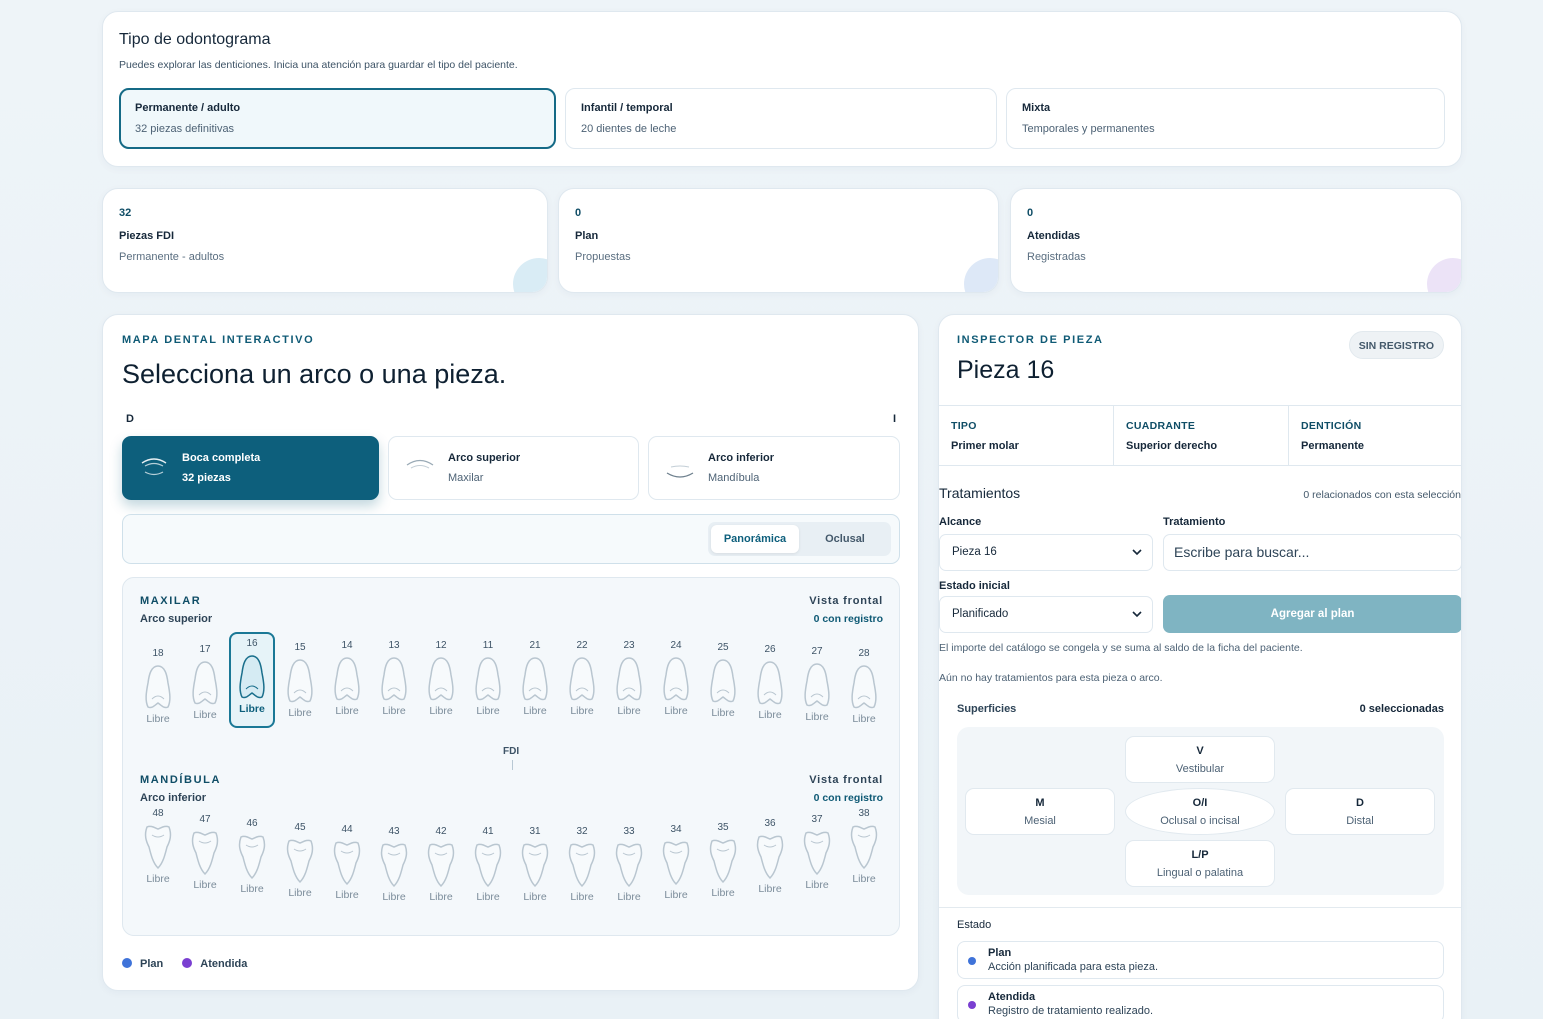 The height and width of the screenshot is (1019, 1543). What do you see at coordinates (1396, 345) in the screenshot?
I see `status-badge: SIN REGISTRO` at bounding box center [1396, 345].